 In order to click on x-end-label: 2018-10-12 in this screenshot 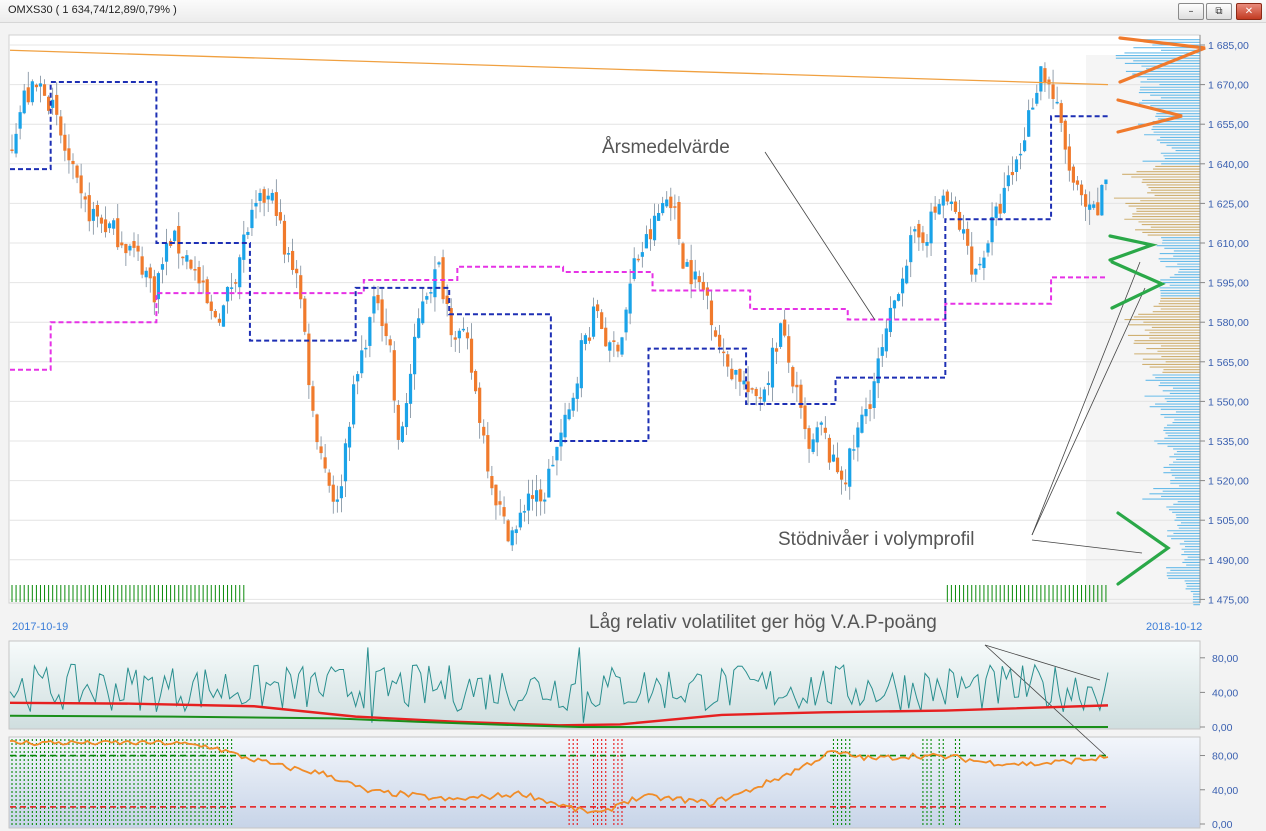, I will do `click(1174, 627)`.